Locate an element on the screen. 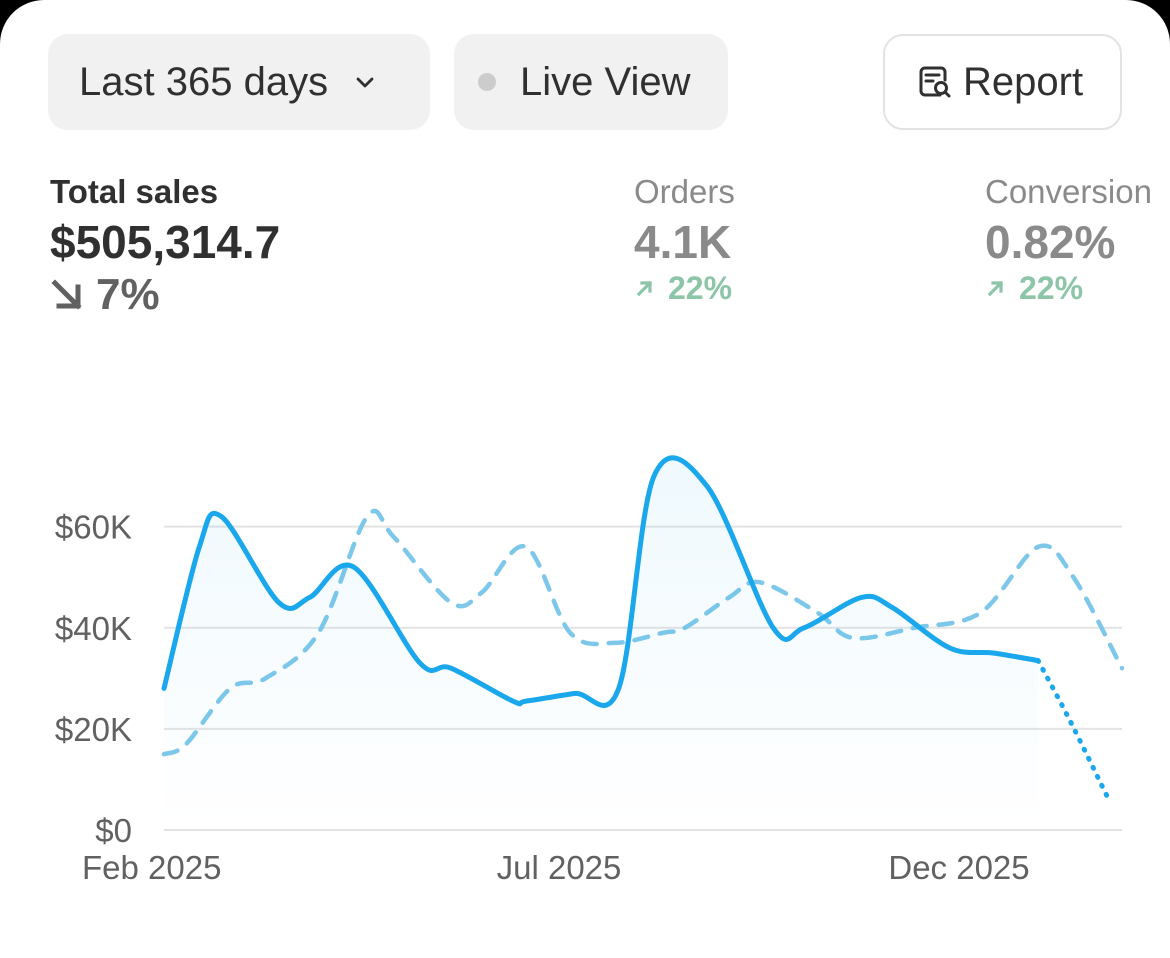  x-tick-label: Feb 2025 is located at coordinates (151, 867).